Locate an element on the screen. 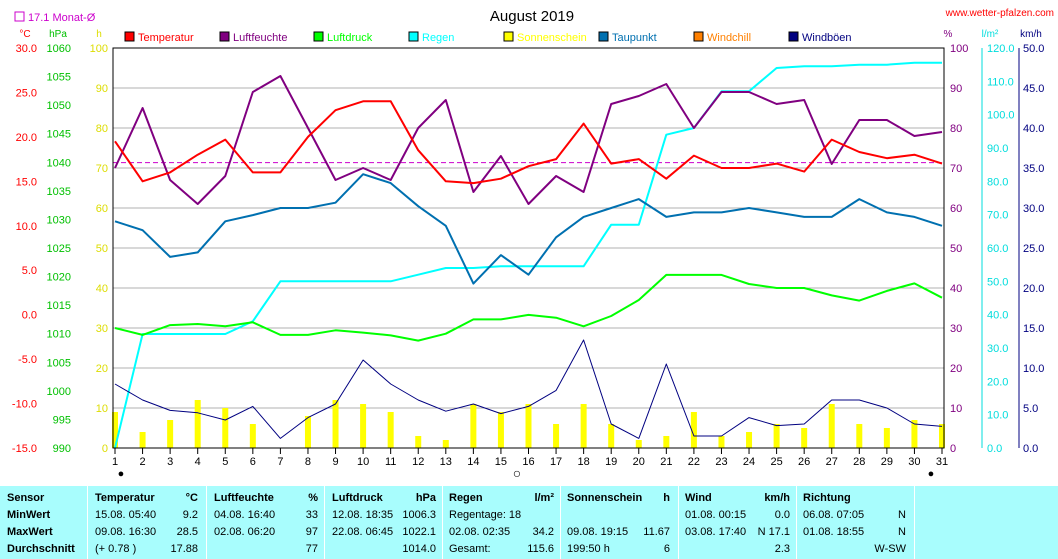  axis-tick-sunshine: 10 is located at coordinates (102, 409).